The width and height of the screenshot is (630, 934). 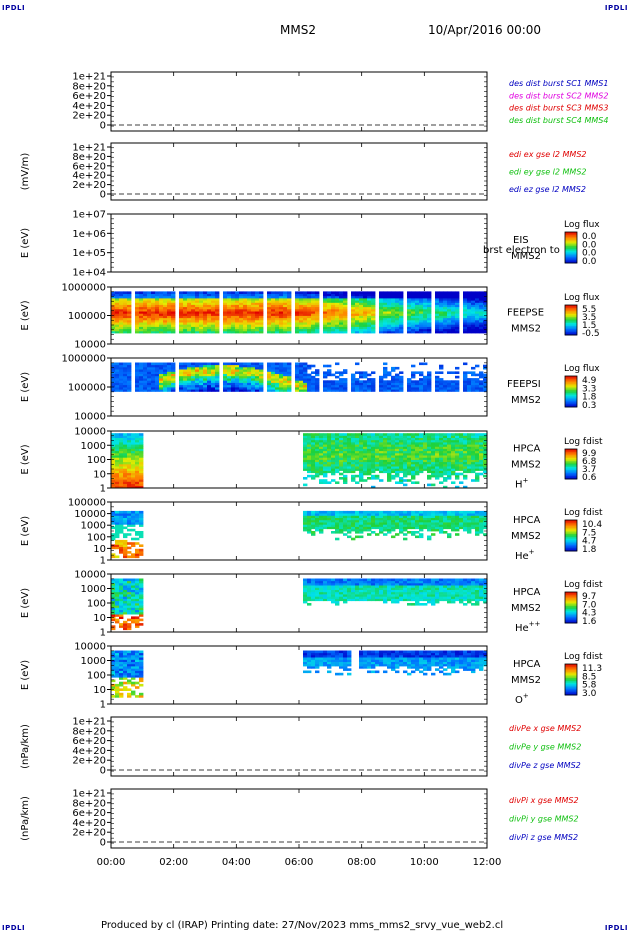 What do you see at coordinates (25, 315) in the screenshot?
I see `y-axis-title: E (eV)` at bounding box center [25, 315].